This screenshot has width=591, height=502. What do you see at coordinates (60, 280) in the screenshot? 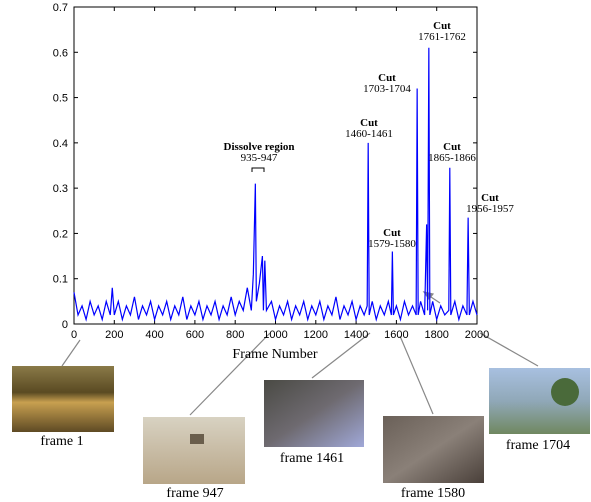
I see `y-tick-label: 0.1` at bounding box center [60, 280].